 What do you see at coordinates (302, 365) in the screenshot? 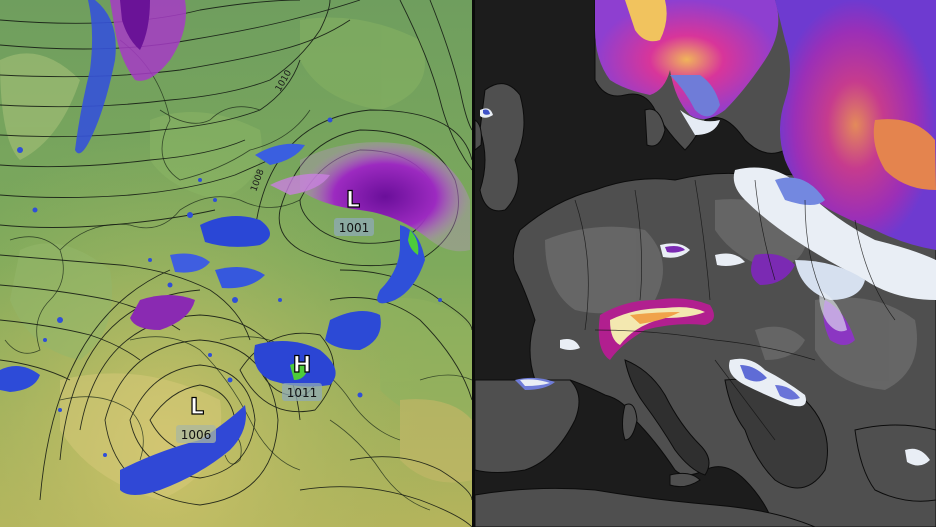
I see `pressure-symbol-high: H` at bounding box center [302, 365].